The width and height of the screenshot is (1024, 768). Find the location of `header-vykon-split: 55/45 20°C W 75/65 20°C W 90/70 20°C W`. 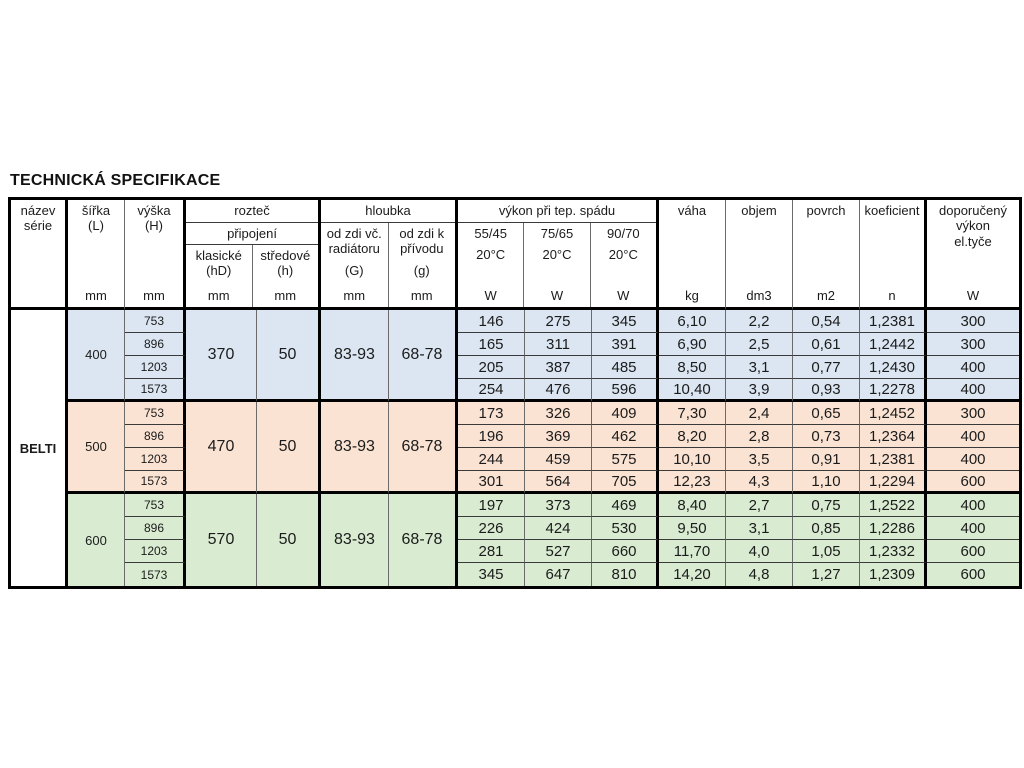

header-vykon-split: 55/45 20°C W 75/65 20°C W 90/70 20°C W is located at coordinates (557, 265).